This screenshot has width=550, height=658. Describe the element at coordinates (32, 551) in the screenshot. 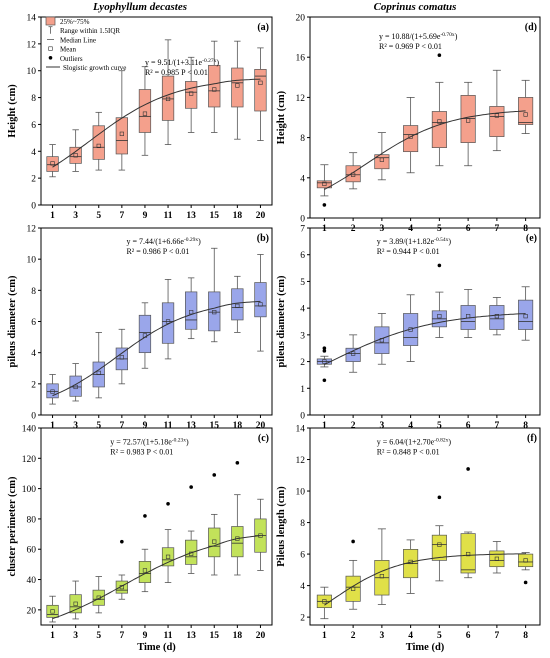

I see `y-tick-label: 60` at that location.